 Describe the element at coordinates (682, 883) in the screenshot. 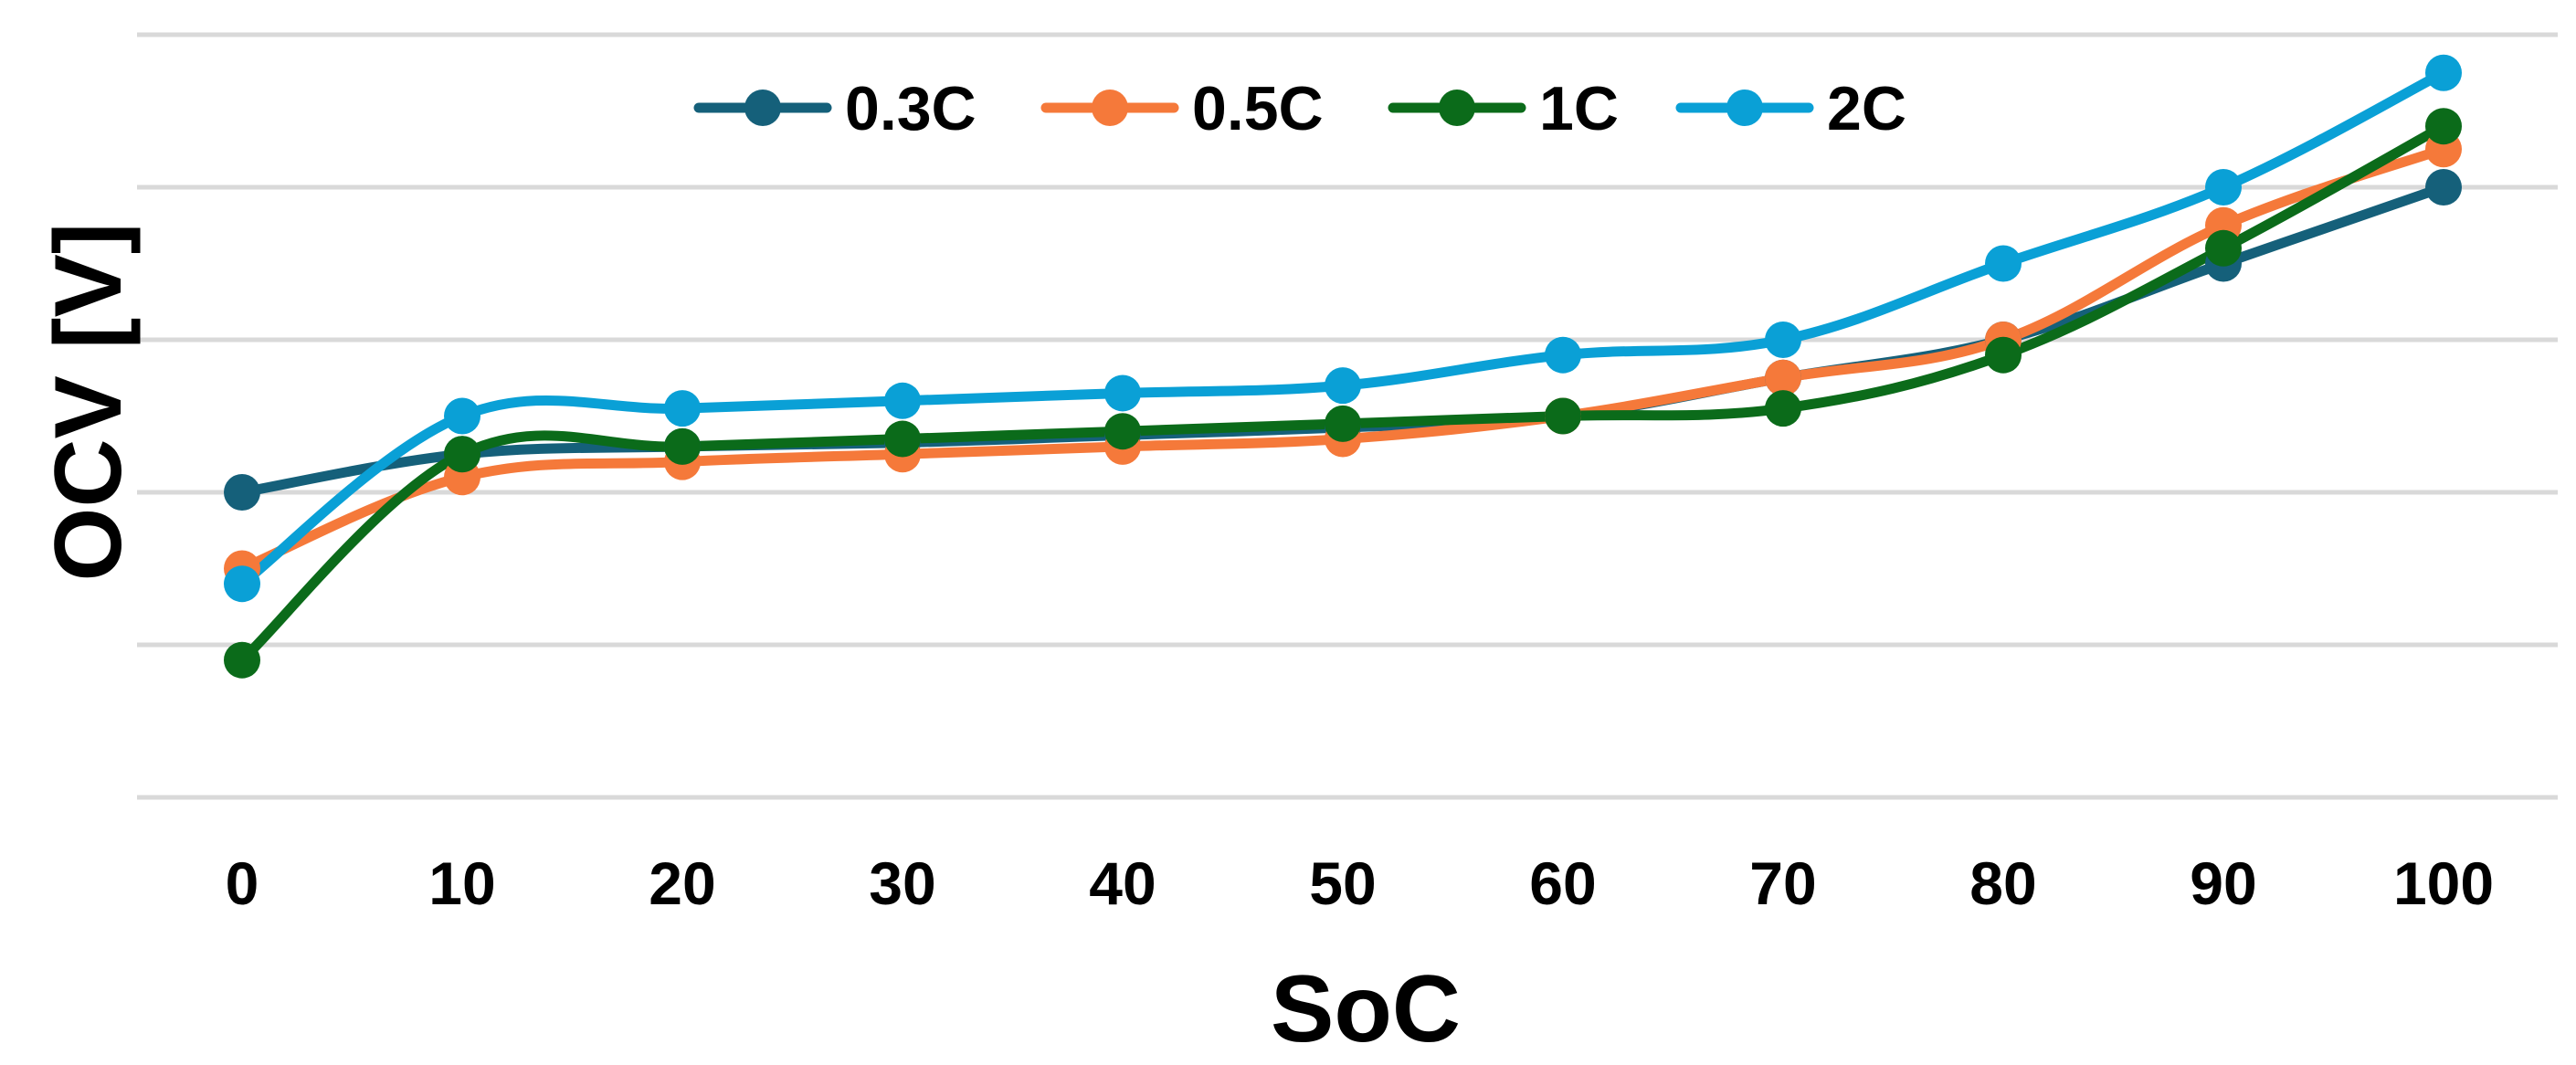

I see `x-tick-label: 20` at that location.